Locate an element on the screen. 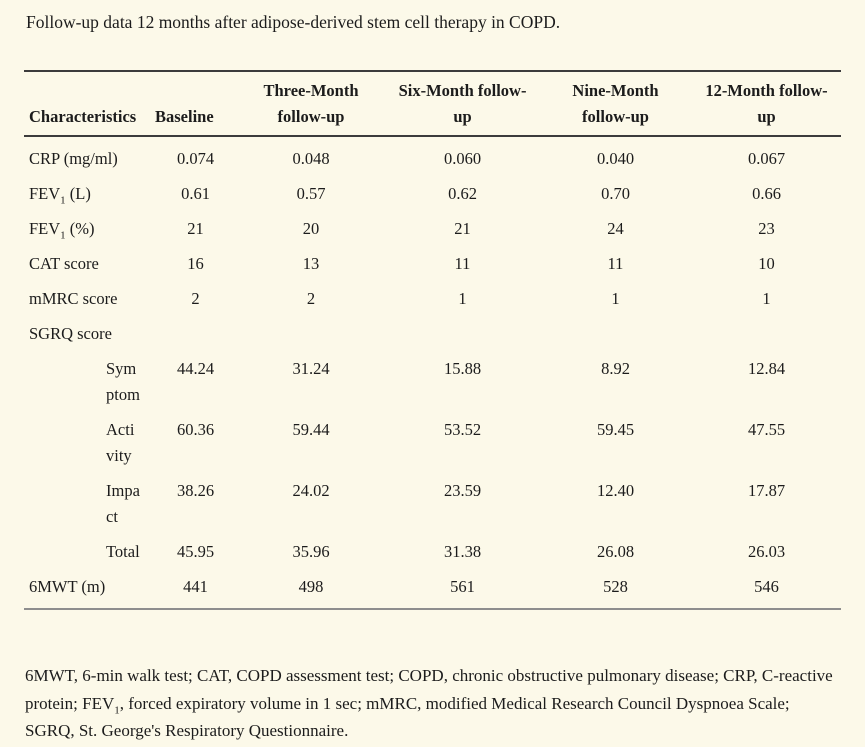 This screenshot has width=865, height=747. cell-value: 0.074 is located at coordinates (195, 158).